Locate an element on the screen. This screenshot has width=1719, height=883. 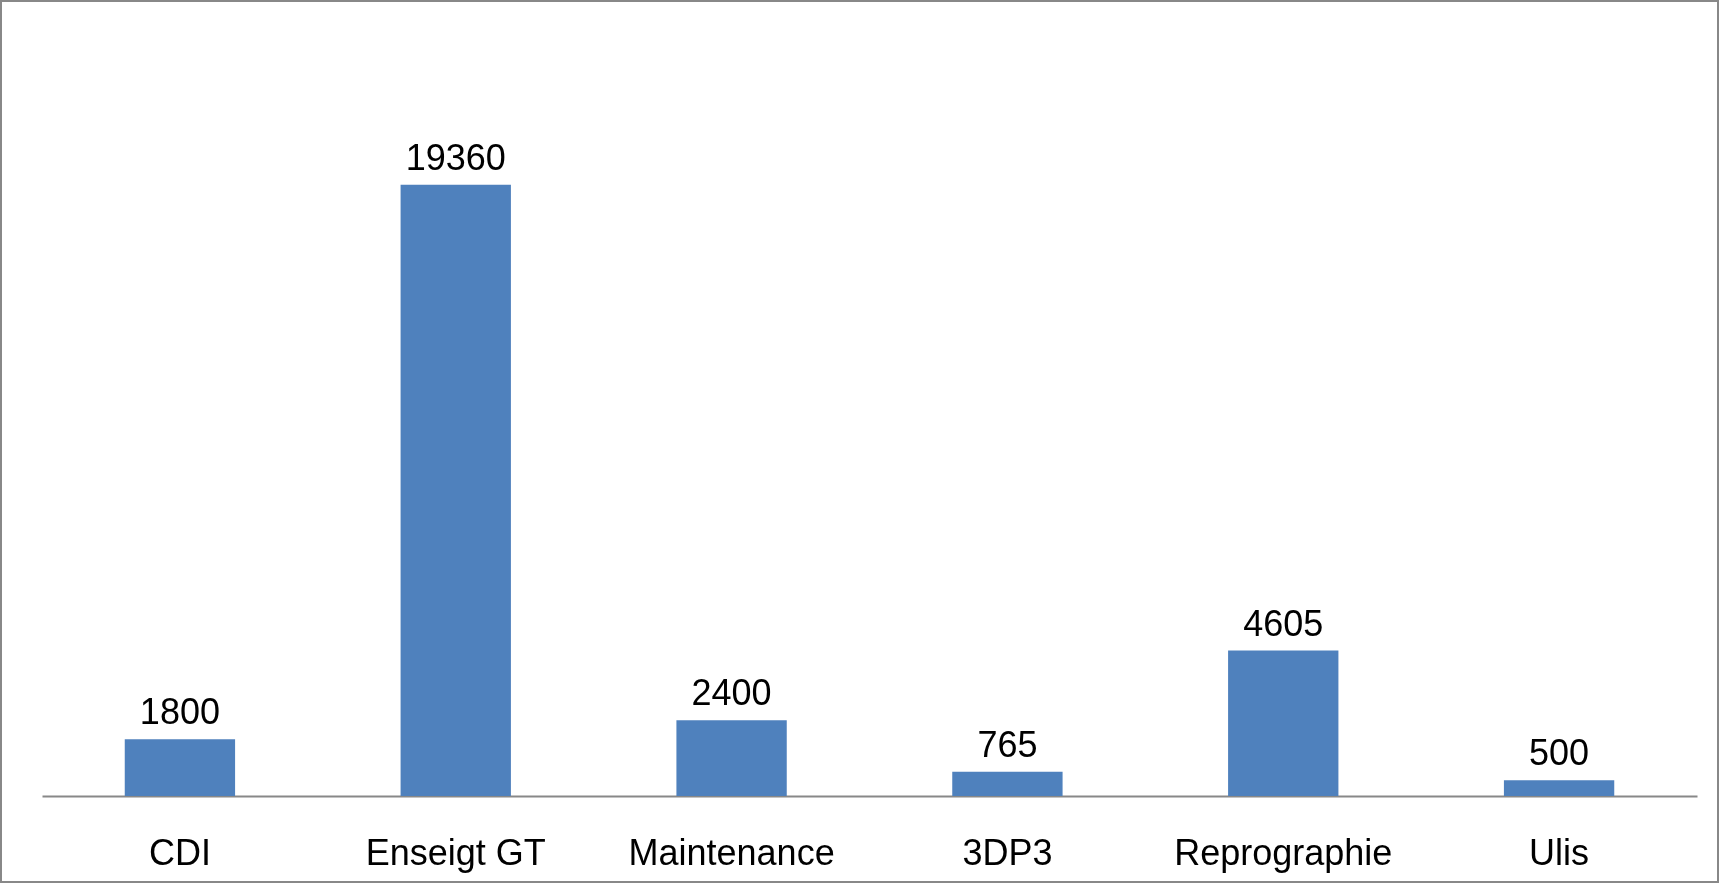
x-tick-label: Reprographie is located at coordinates (1283, 852).